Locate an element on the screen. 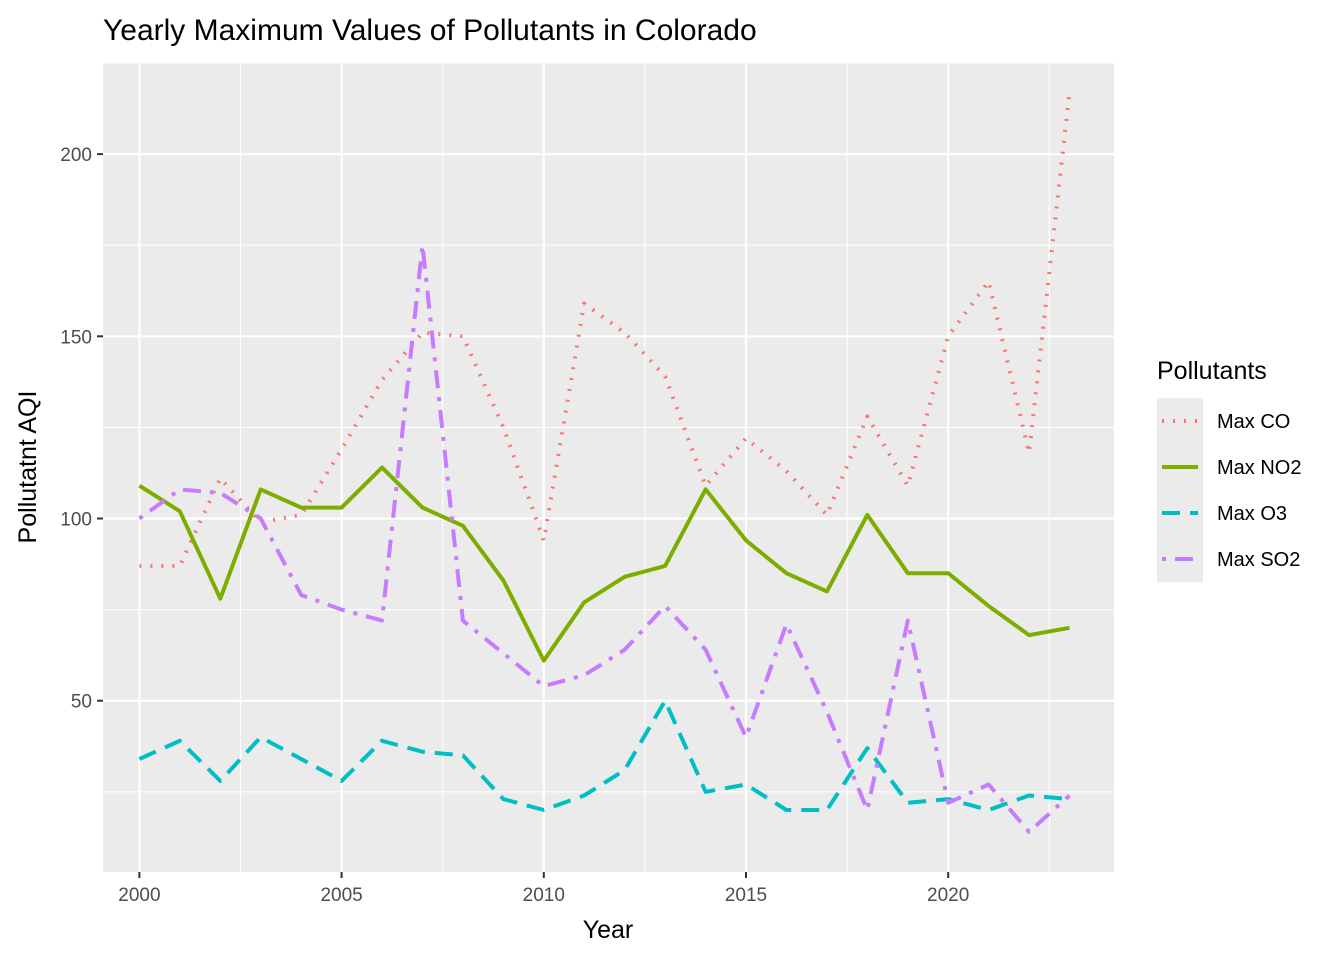 Image resolution: width=1344 pixels, height=960 pixels. legend-title: Pollutants is located at coordinates (1212, 371).